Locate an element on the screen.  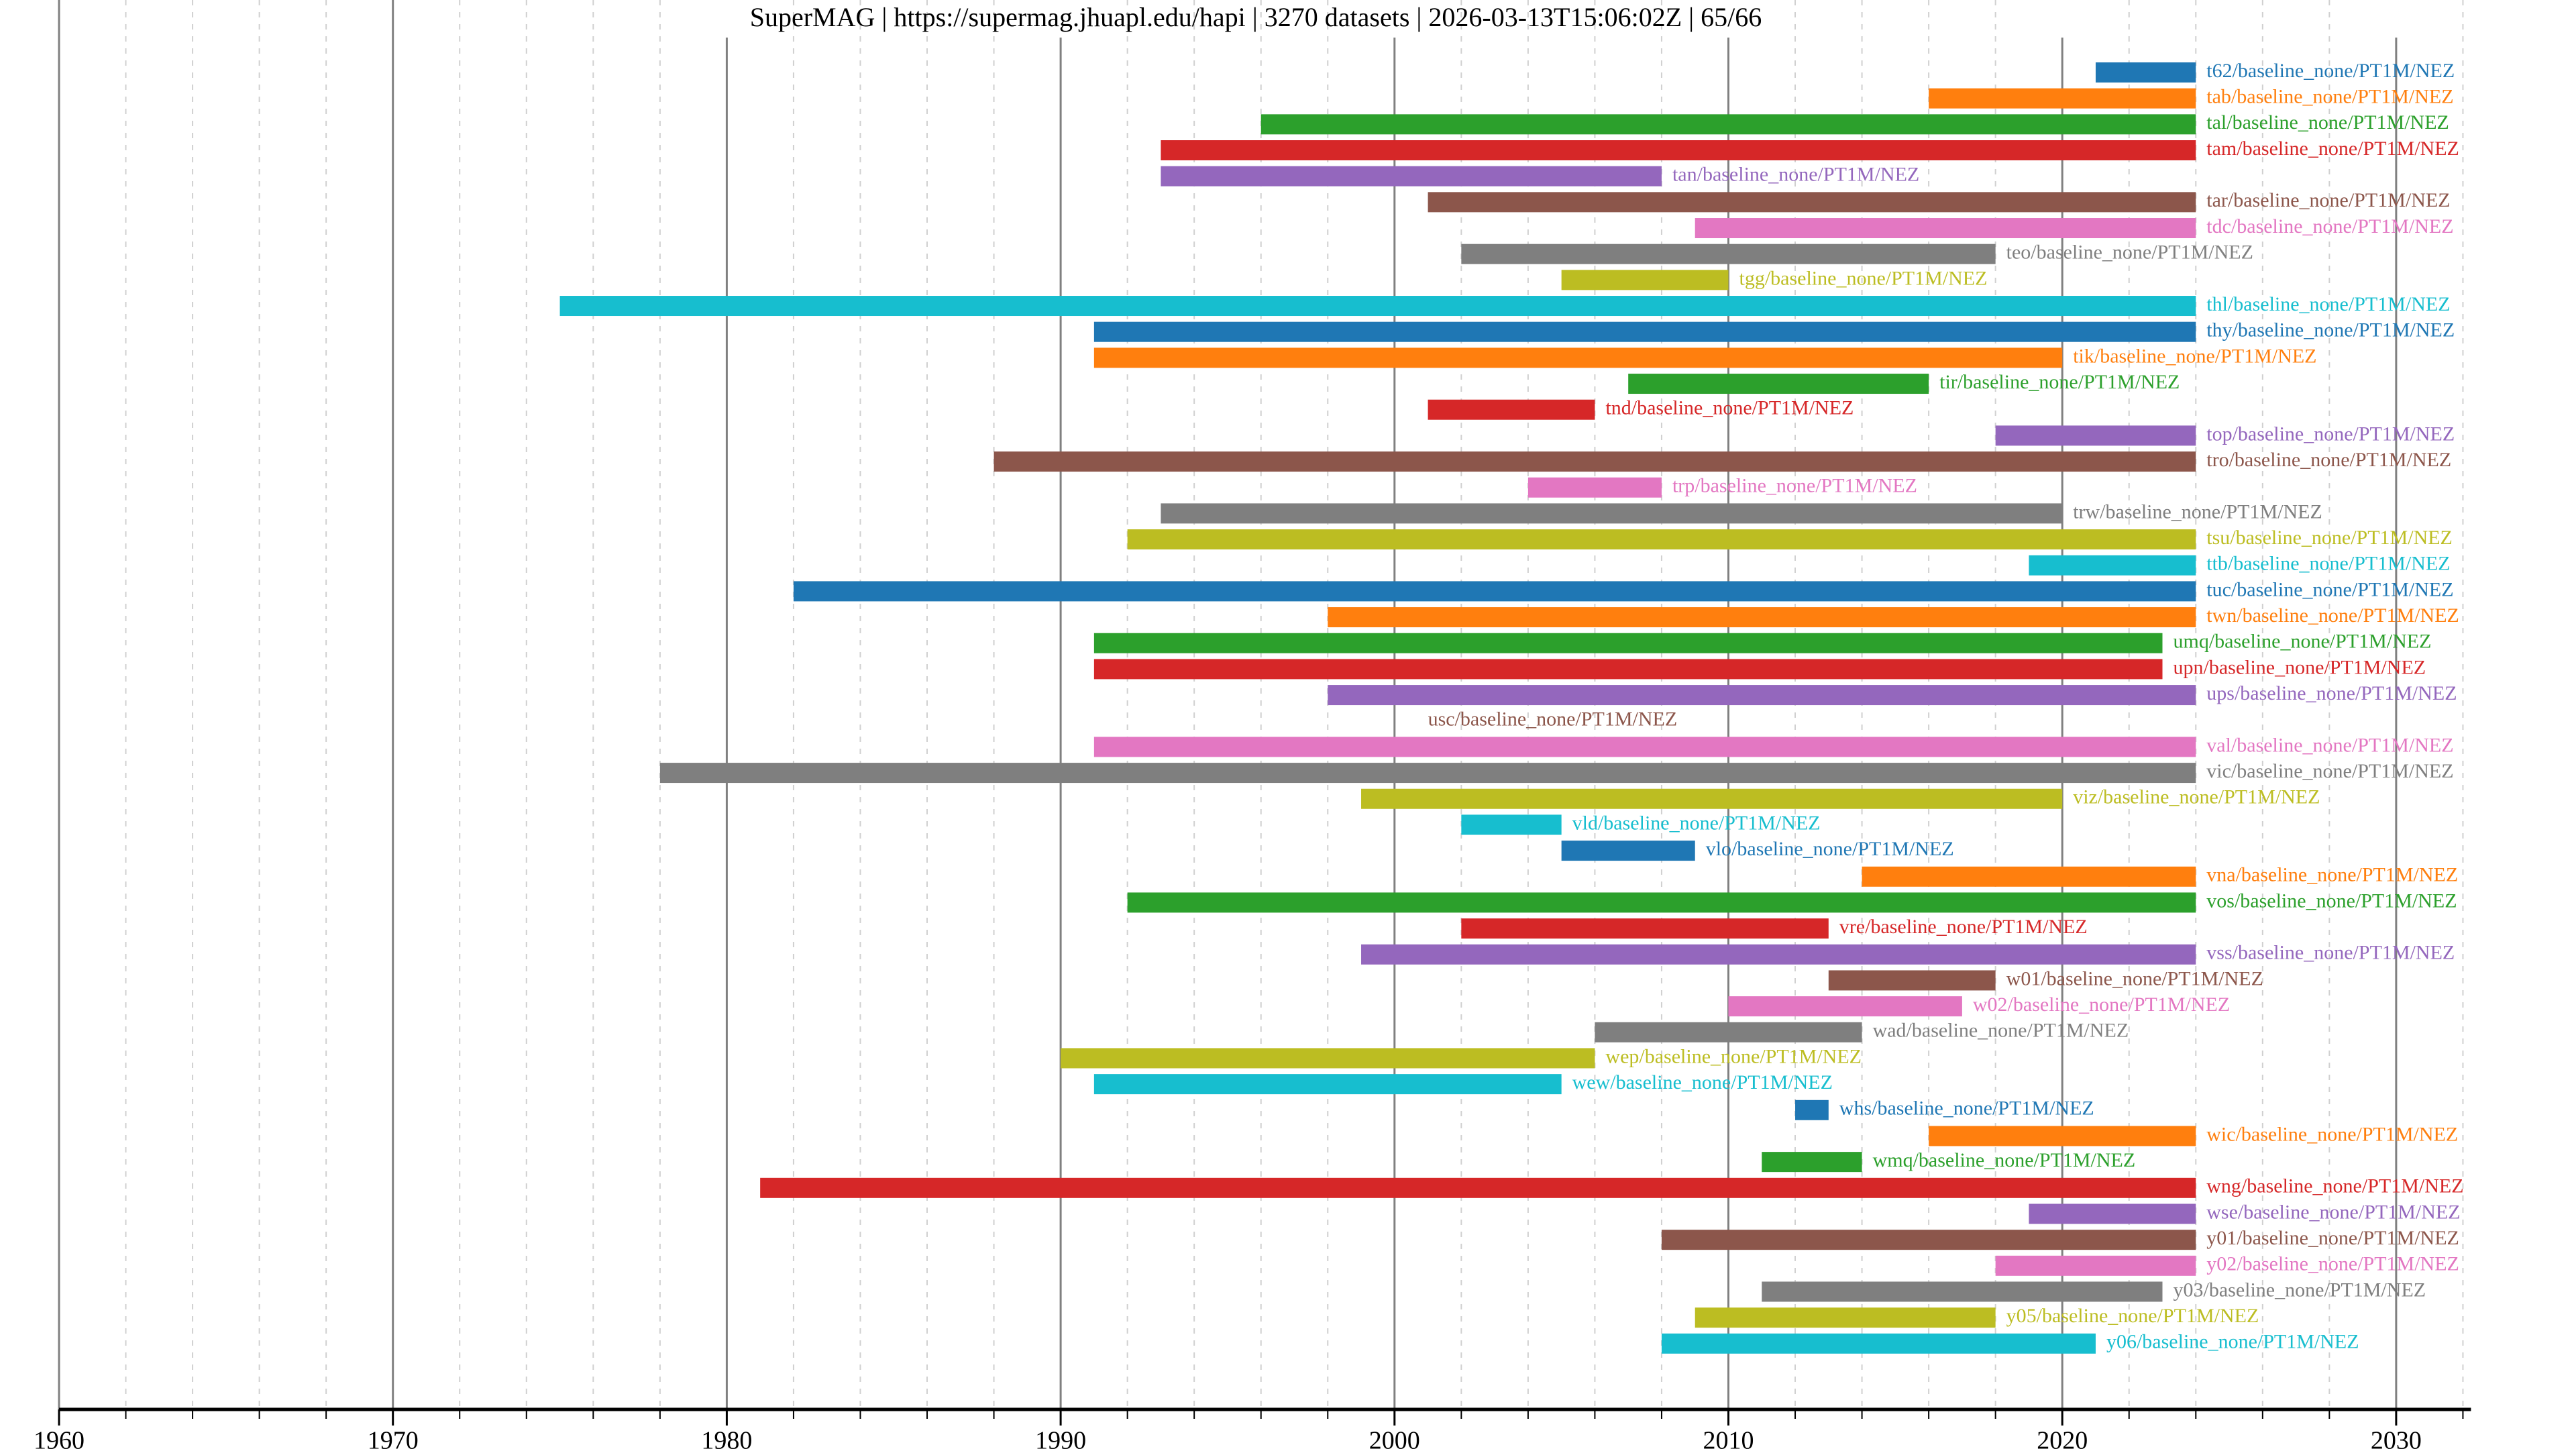
dataset-label: w02/baseline_none/PT1M/NEZ is located at coordinates (2101, 1005).